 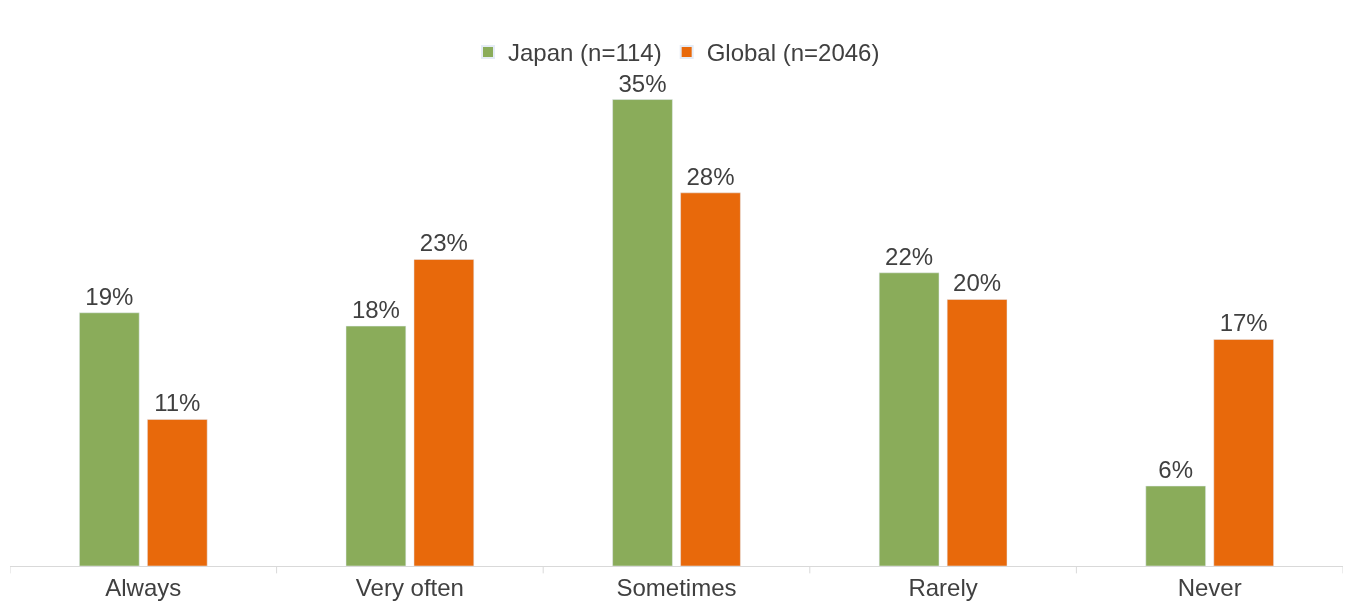 What do you see at coordinates (977, 283) in the screenshot?
I see `data-label: 20%` at bounding box center [977, 283].